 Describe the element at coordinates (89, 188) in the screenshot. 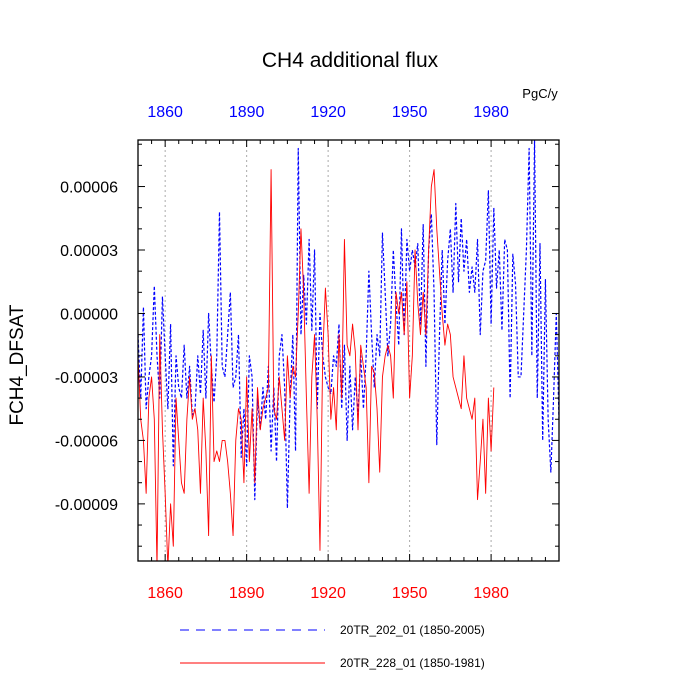

I see `y-tick-label: 0.00006` at that location.